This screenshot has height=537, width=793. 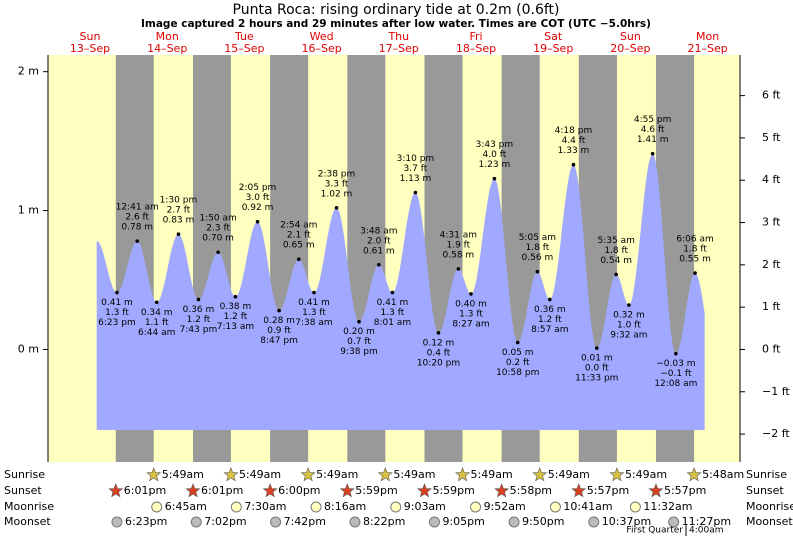 I want to click on moonset-time: 10:37pm, so click(x=626, y=521).